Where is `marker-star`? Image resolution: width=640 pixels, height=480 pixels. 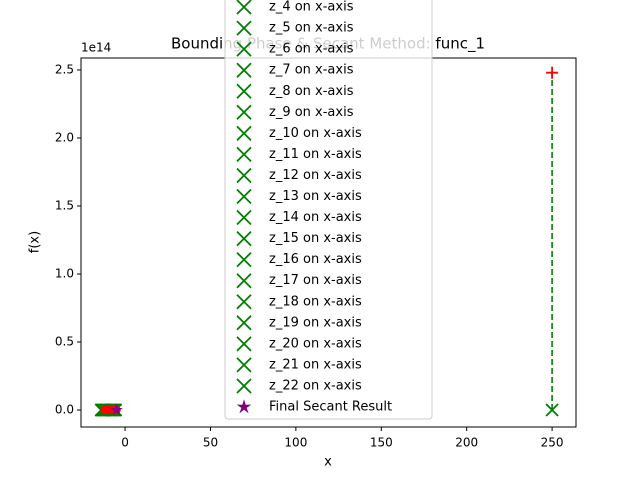 marker-star is located at coordinates (116, 409).